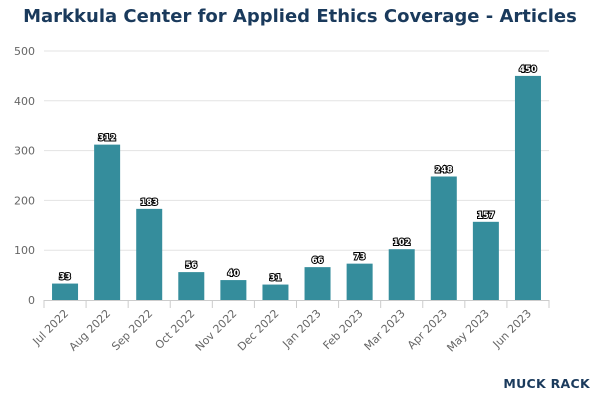 Image resolution: width=600 pixels, height=400 pixels. What do you see at coordinates (427, 329) in the screenshot?
I see `x-tick-label: Apr 2023` at bounding box center [427, 329].